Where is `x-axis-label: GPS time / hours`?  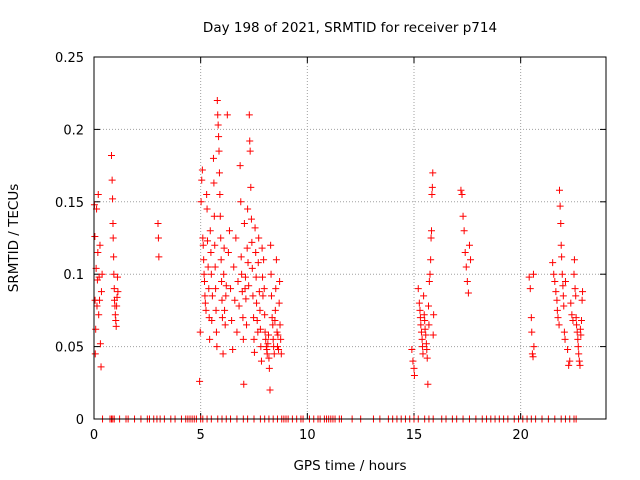 x-axis-label: GPS time / hours is located at coordinates (349, 466).